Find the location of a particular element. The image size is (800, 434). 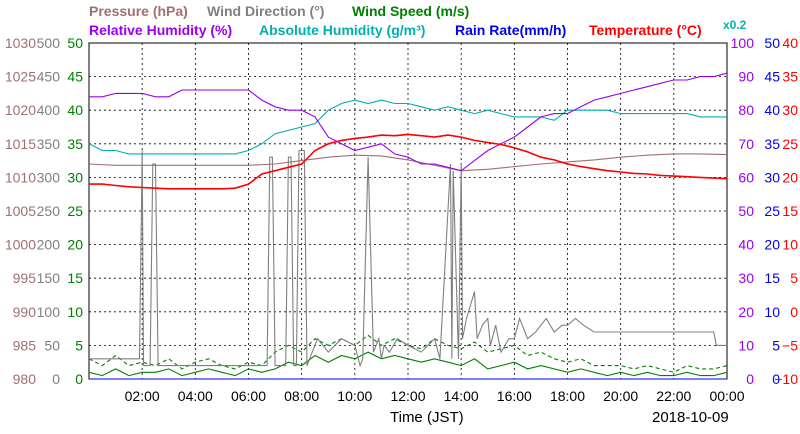

x-tick-label: 00:00 is located at coordinates (726, 396).